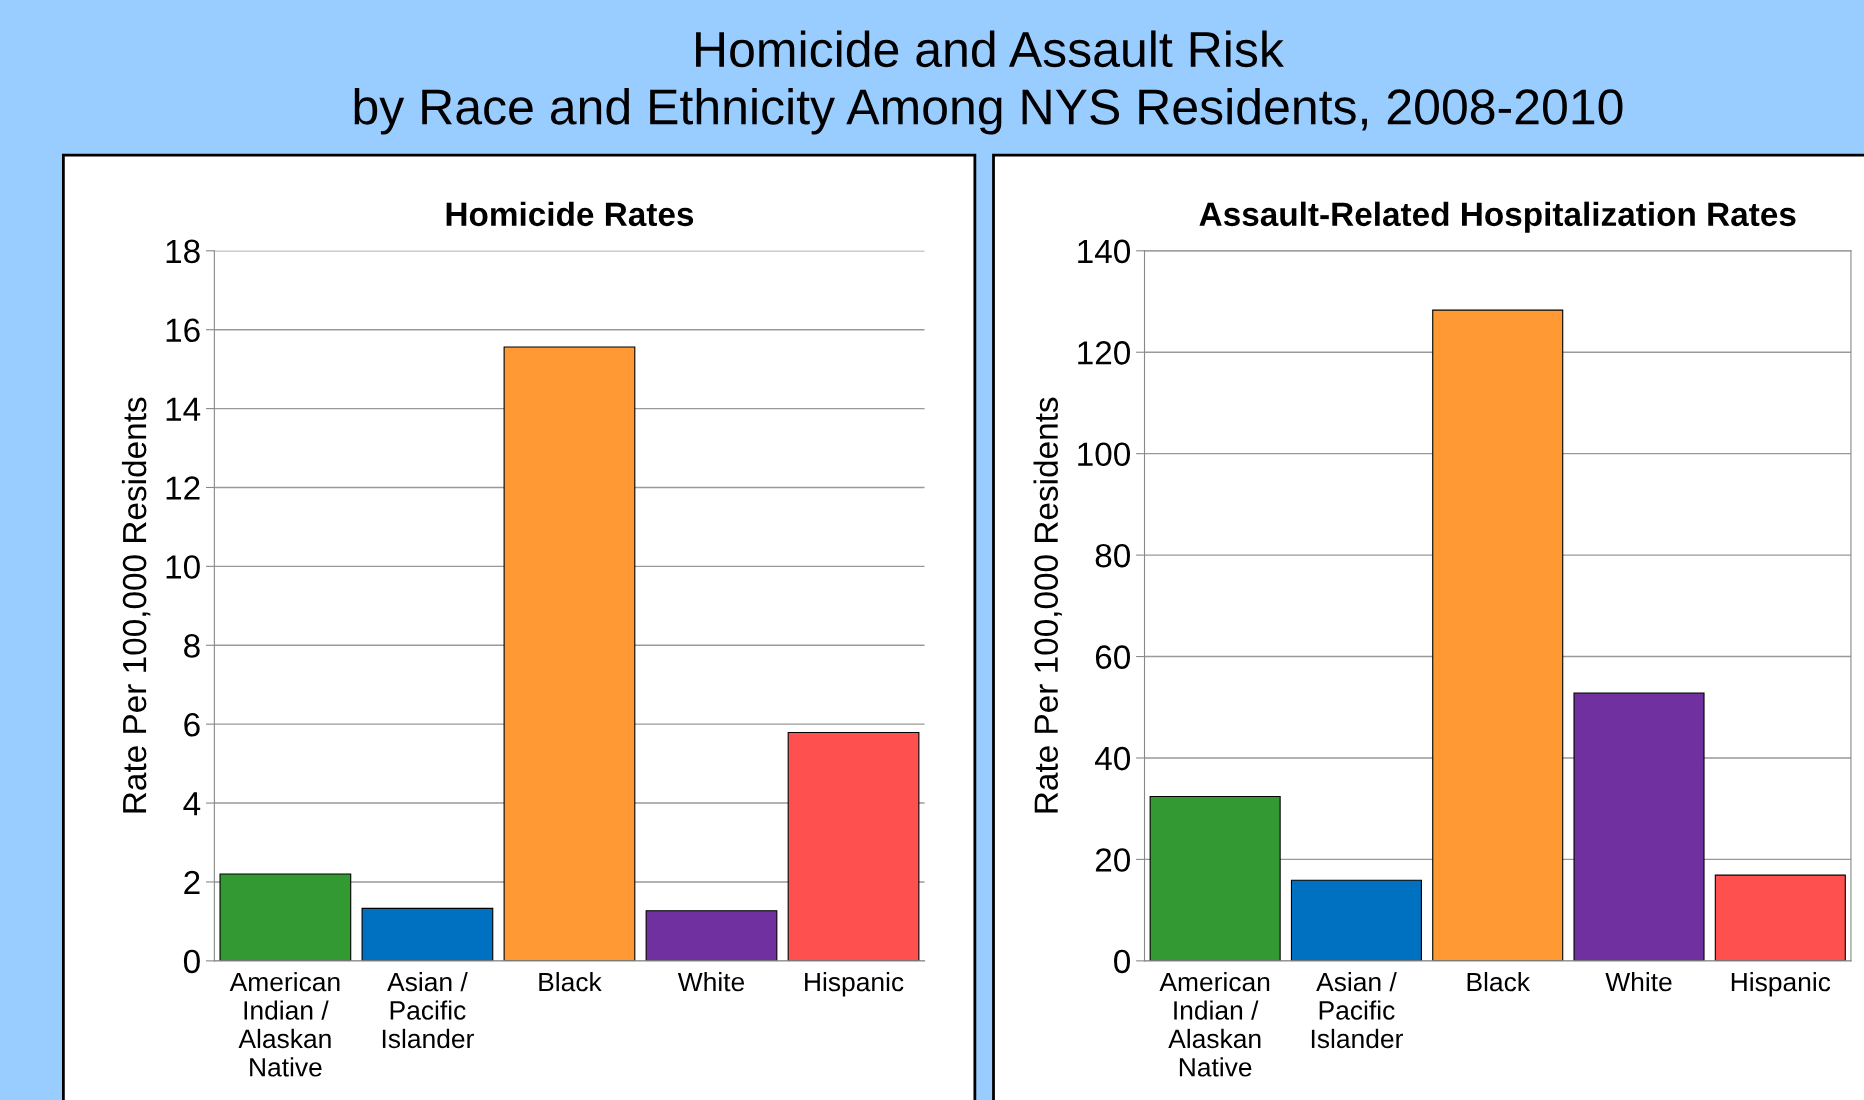  Describe the element at coordinates (1497, 217) in the screenshot. I see `chart-title: Assault-Related Hospitalization Rates` at that location.